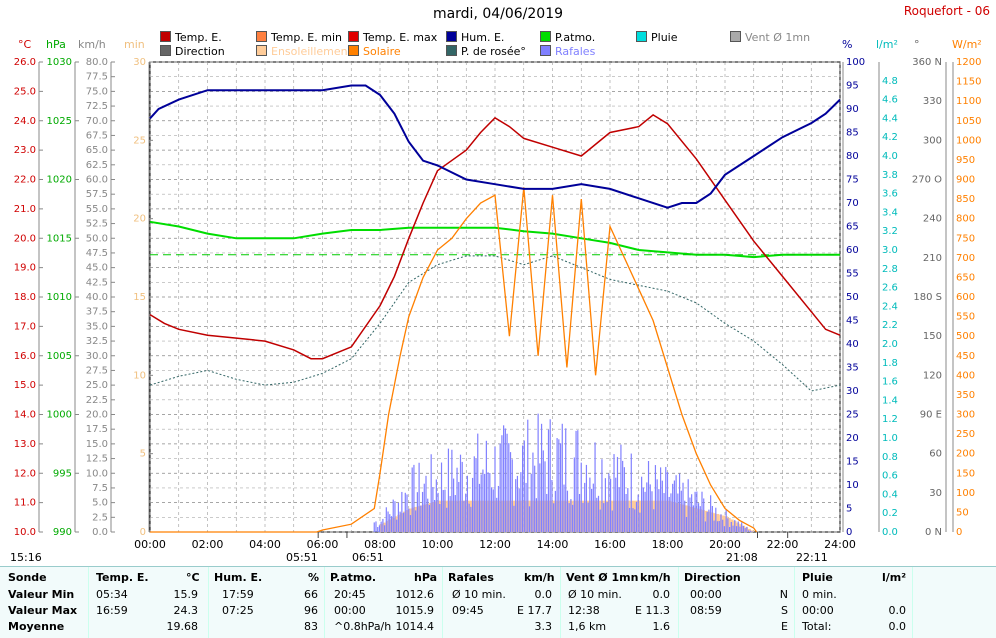 The height and width of the screenshot is (638, 996). What do you see at coordinates (486, 51) in the screenshot?
I see `legend-item: P. de rosée°` at bounding box center [486, 51].